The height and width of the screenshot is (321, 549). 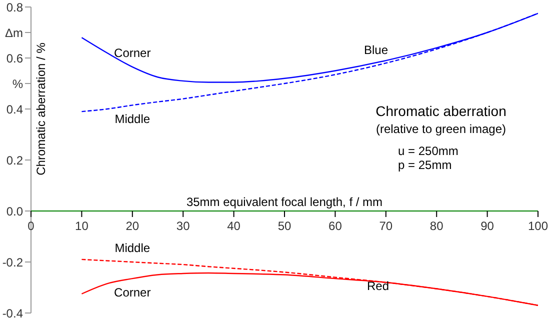 I want to click on x-tick-label: 70, so click(x=386, y=226).